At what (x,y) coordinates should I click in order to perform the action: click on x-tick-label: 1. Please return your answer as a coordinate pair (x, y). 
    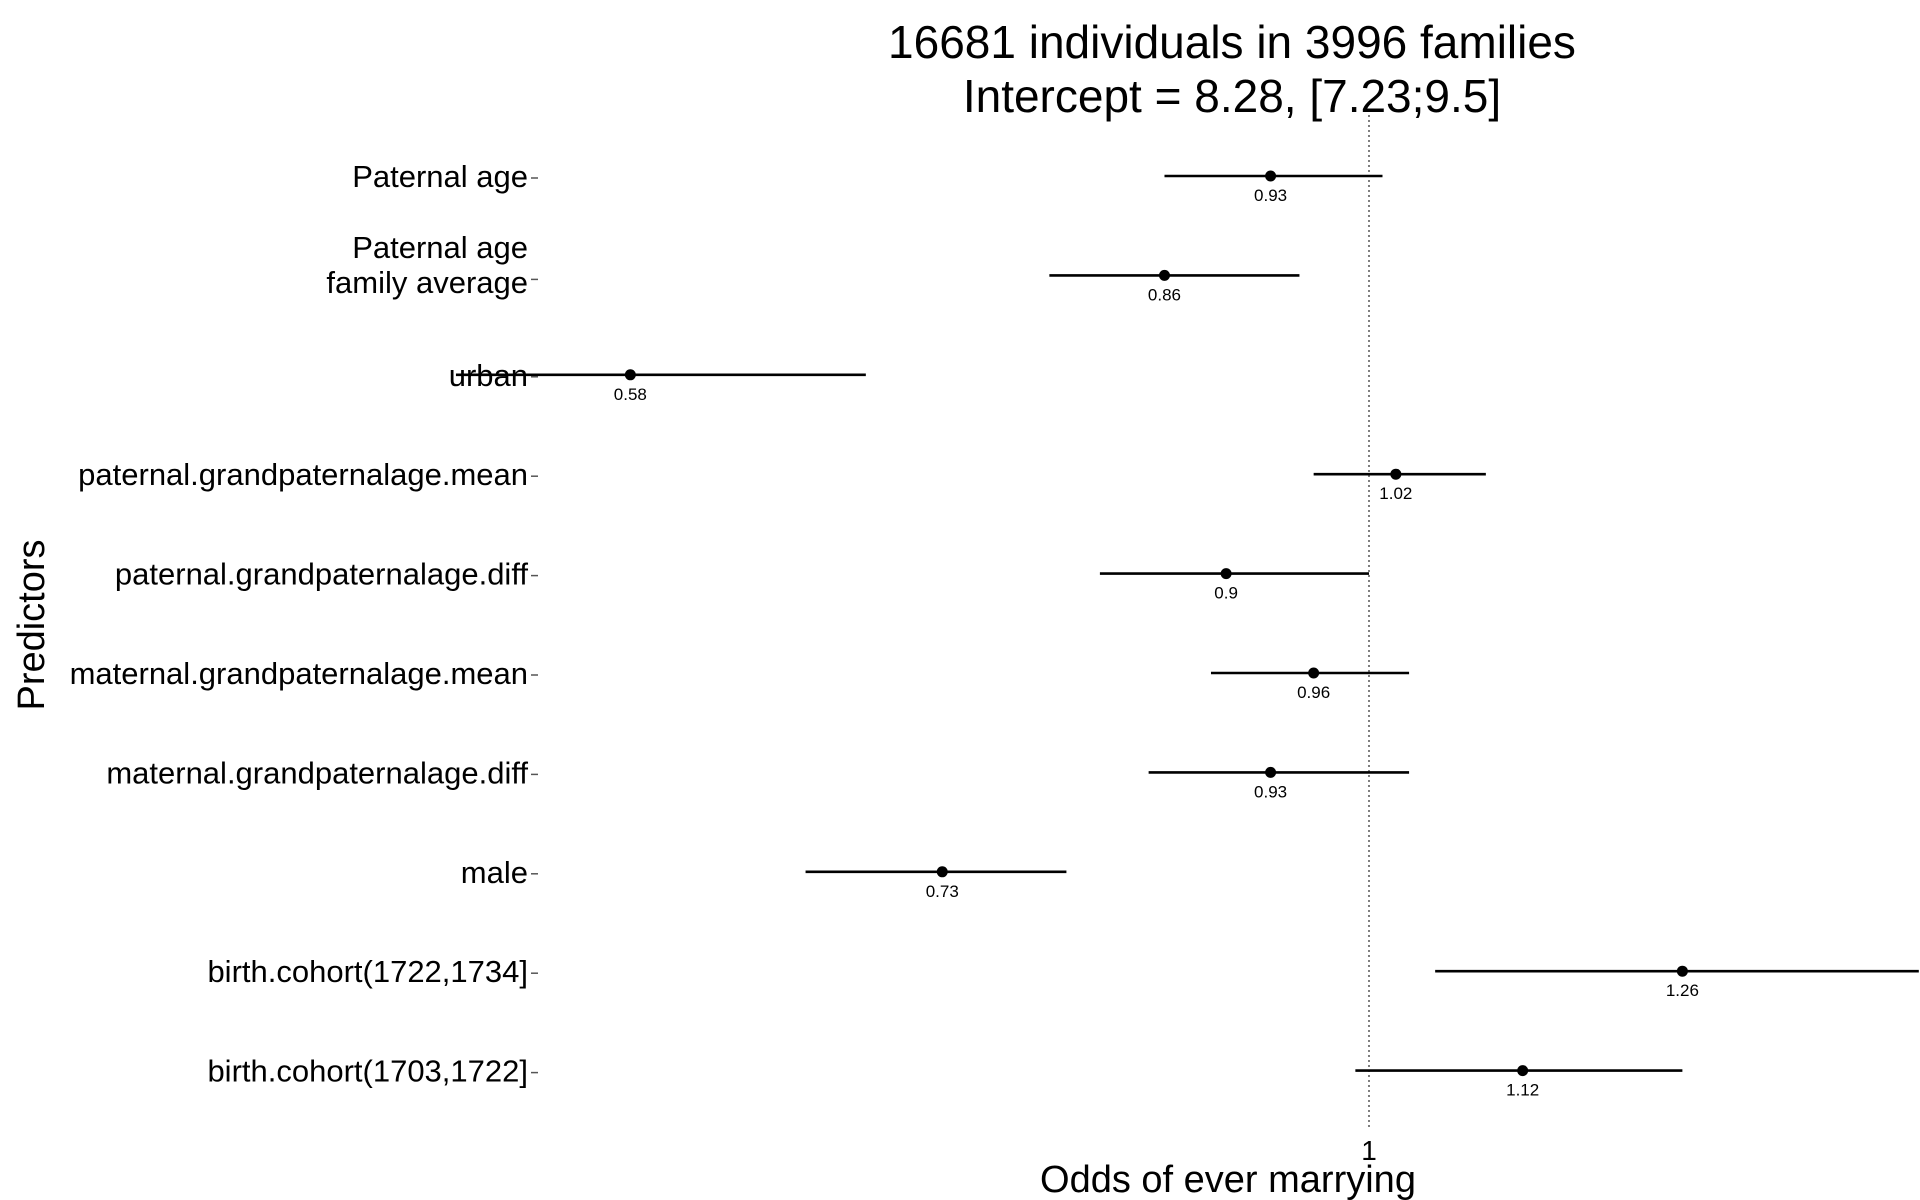
    Looking at the image, I should click on (1369, 1150).